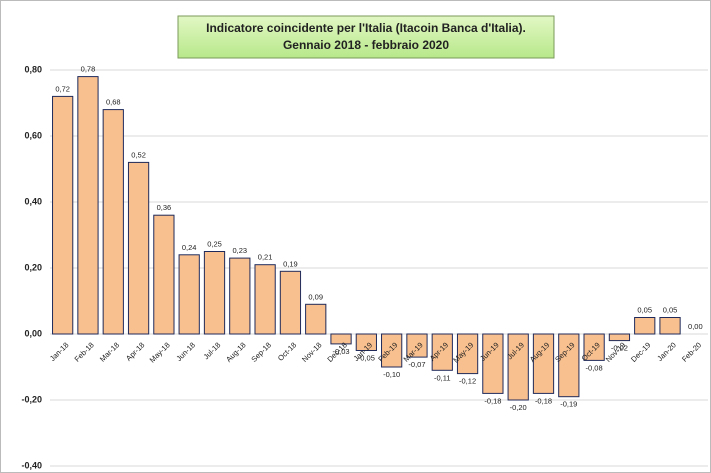  Describe the element at coordinates (366, 37) in the screenshot. I see `title-box` at that location.